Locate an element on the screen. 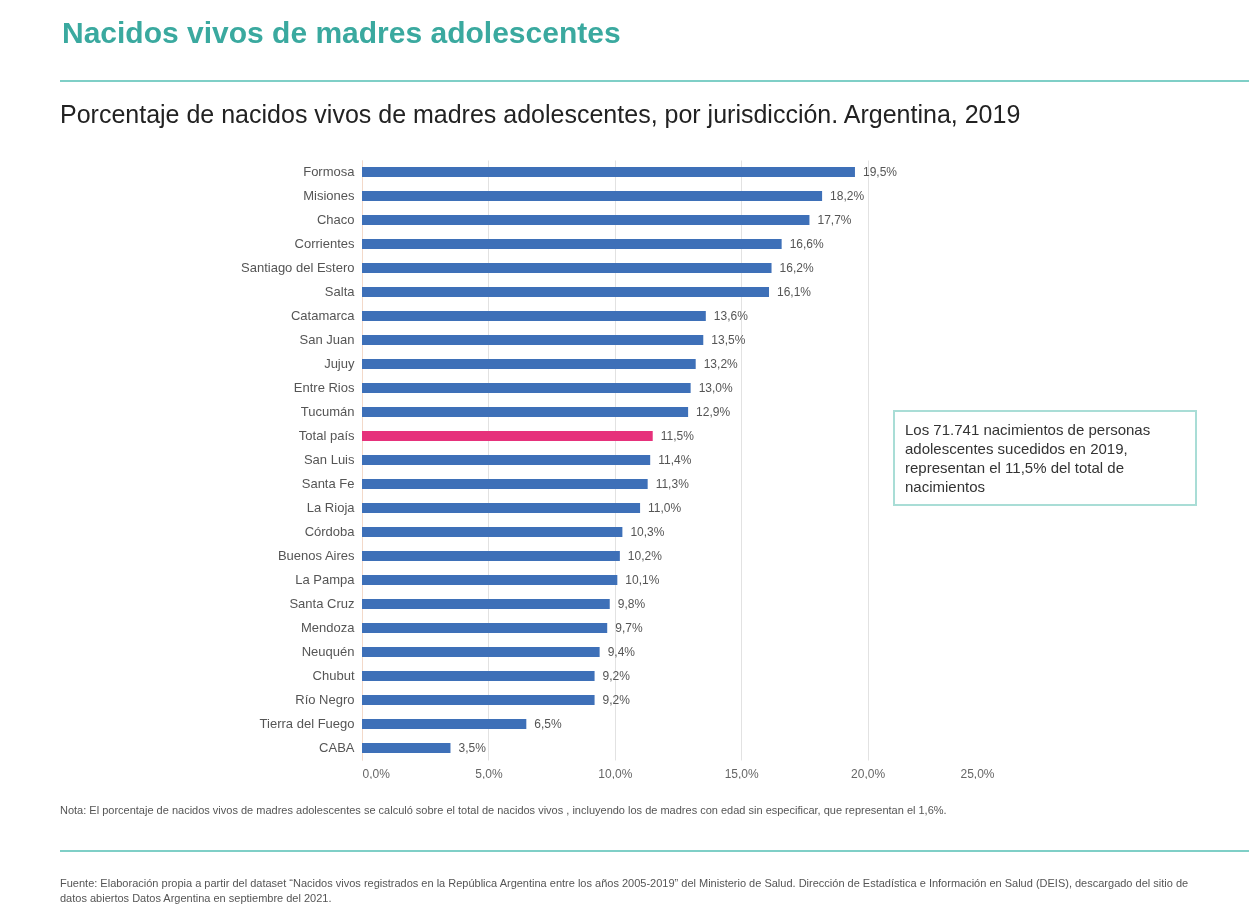 The width and height of the screenshot is (1249, 915). x-tick-label: 10,0% is located at coordinates (615, 773).